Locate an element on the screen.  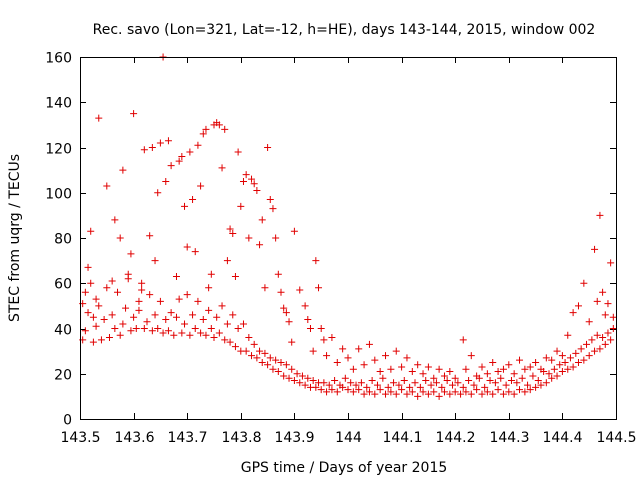
y-tick-label: 160 is located at coordinates (58, 59).